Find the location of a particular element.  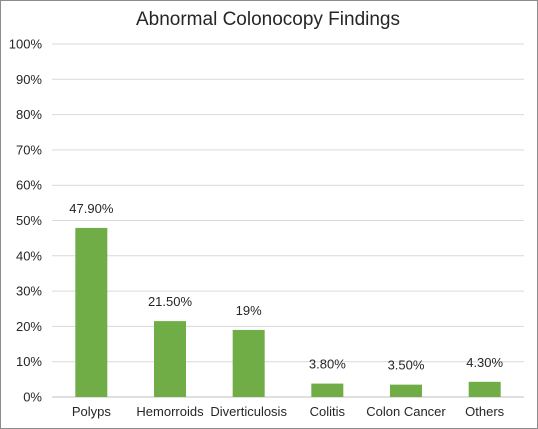

y-tick-label: 40% is located at coordinates (29, 255).